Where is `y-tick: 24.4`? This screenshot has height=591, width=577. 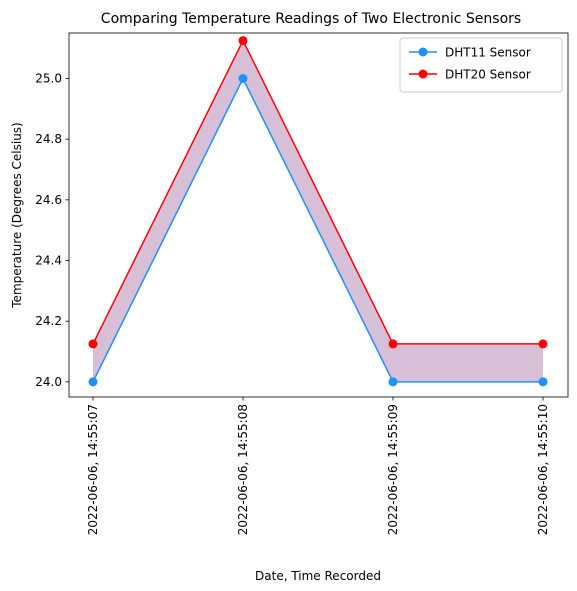 y-tick: 24.4 is located at coordinates (52, 261).